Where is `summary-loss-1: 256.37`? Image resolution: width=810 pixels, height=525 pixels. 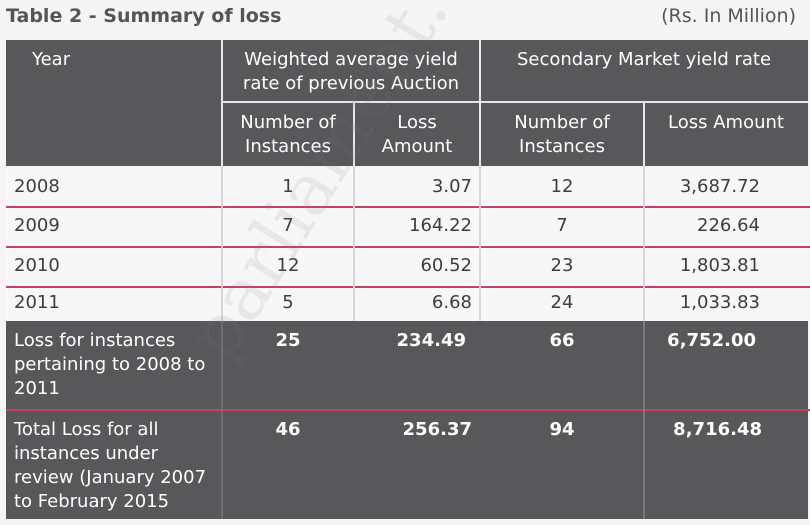 summary-loss-1: 256.37 is located at coordinates (417, 426).